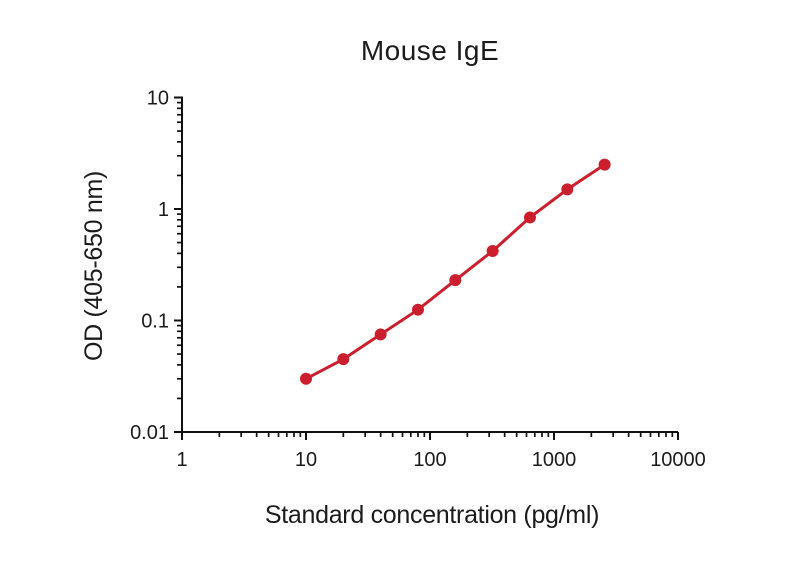 Image resolution: width=800 pixels, height=565 pixels. I want to click on x-axis: 1 10 100 1000 10000, so click(441, 451).